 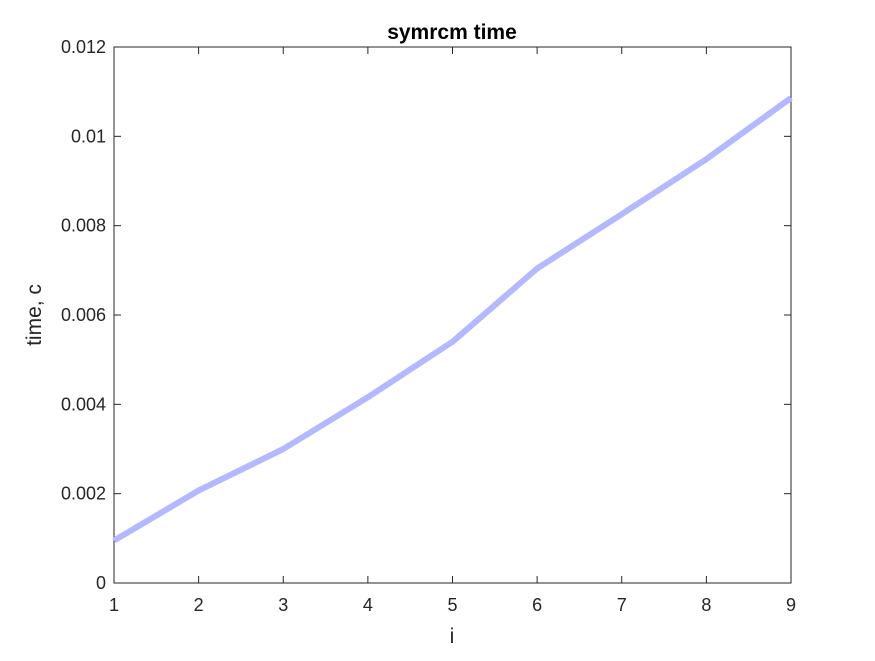 What do you see at coordinates (83, 315) in the screenshot?
I see `y-tick-label: 0.006` at bounding box center [83, 315].